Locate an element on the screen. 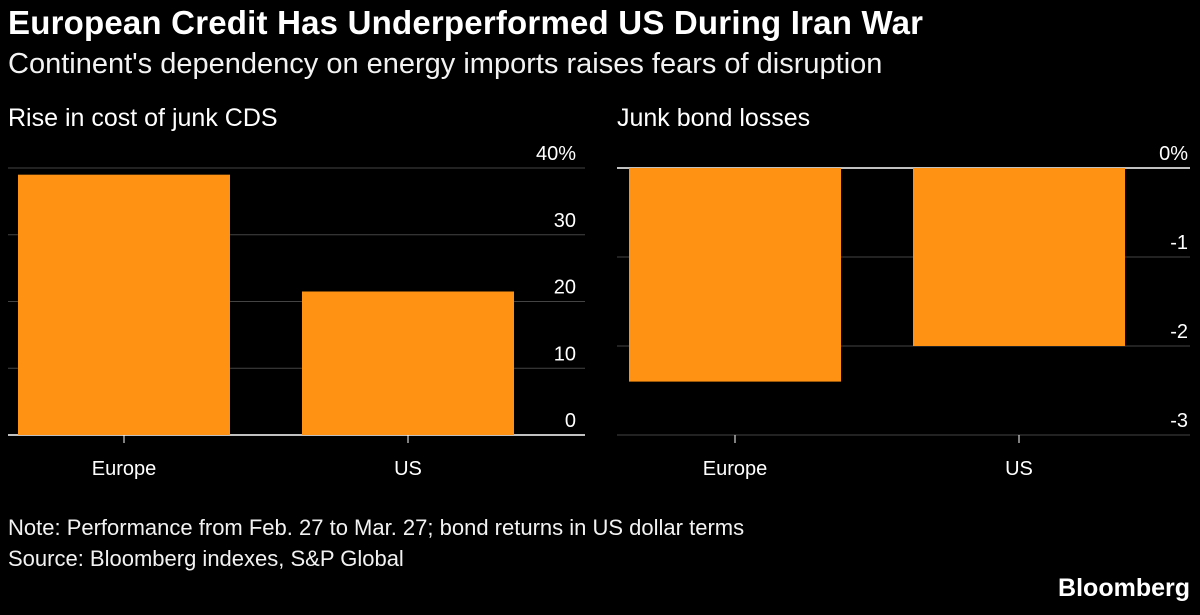 This screenshot has height=615, width=1200. y-tick-label: 20 is located at coordinates (565, 288).